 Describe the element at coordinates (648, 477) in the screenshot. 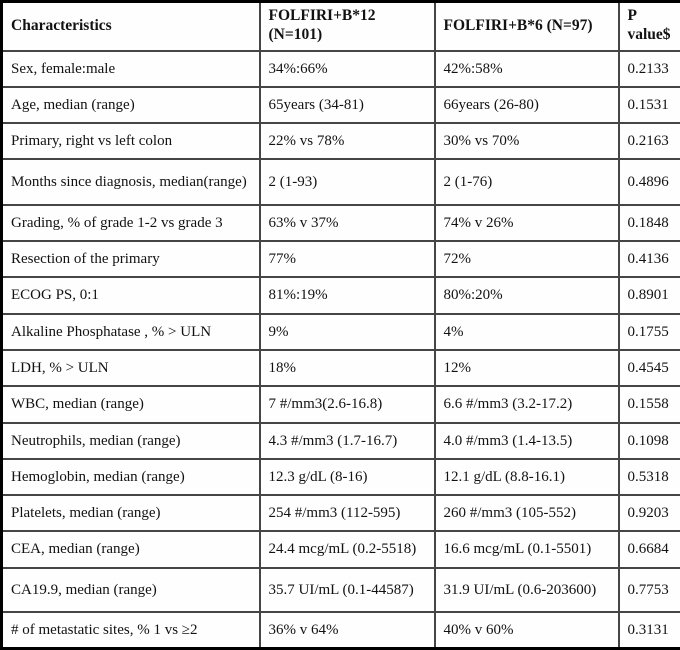

I see `p-value-cell: 0.5318` at that location.